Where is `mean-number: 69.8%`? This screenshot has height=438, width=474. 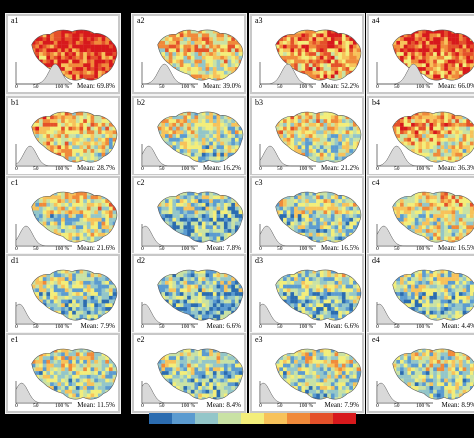 mean-number: 69.8% is located at coordinates (105, 86).